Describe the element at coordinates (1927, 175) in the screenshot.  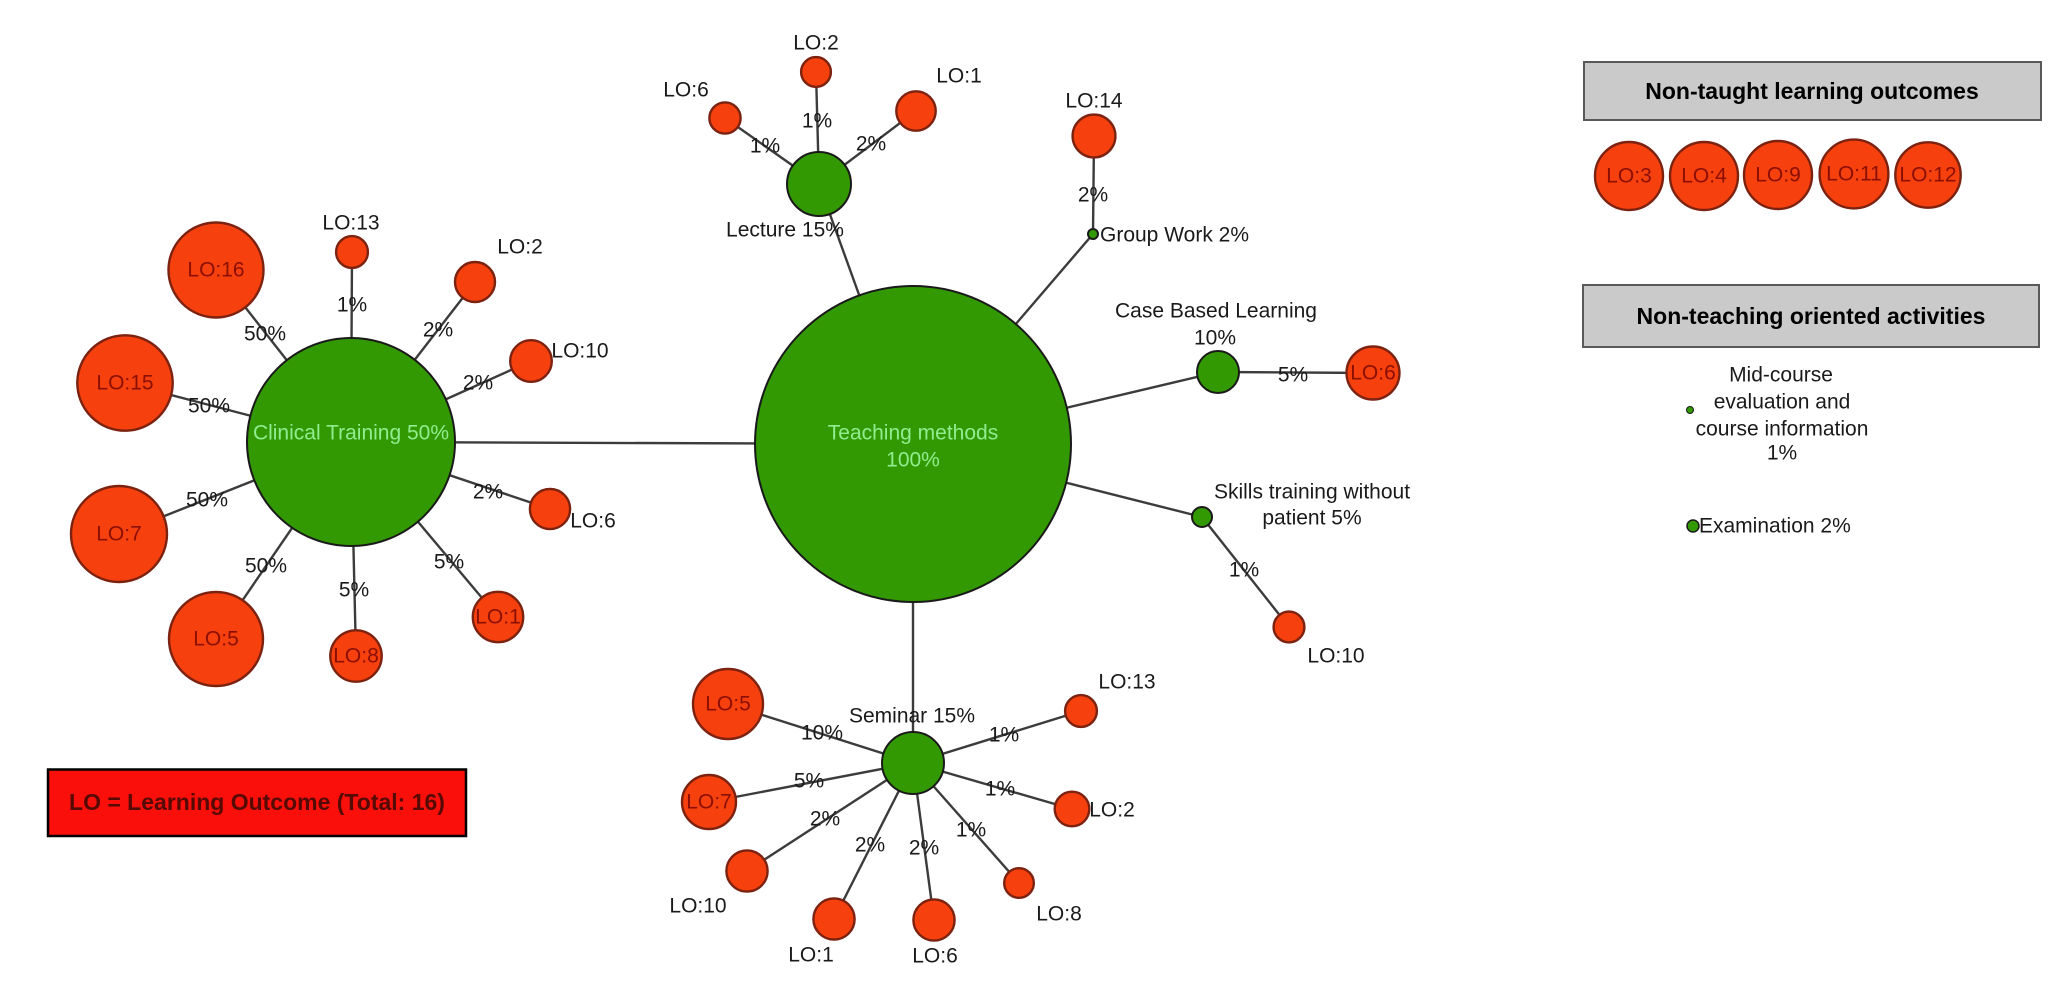
I see `svg-text: LO:12` at that location.